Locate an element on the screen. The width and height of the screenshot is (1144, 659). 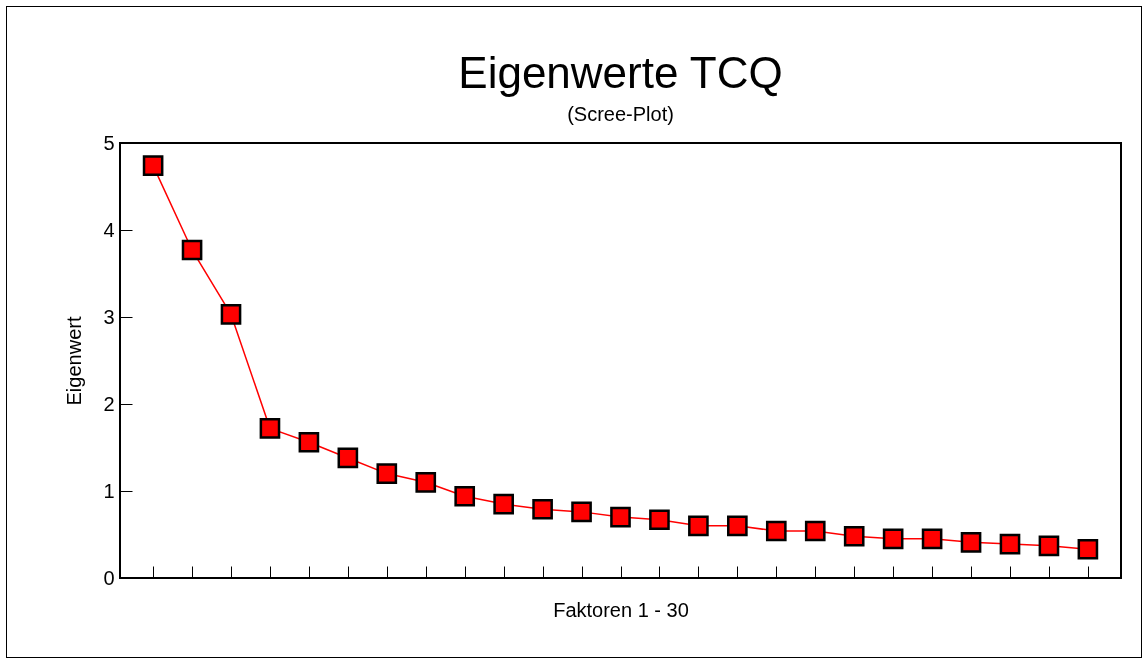
y-tick-label: 5 is located at coordinates (109, 142).